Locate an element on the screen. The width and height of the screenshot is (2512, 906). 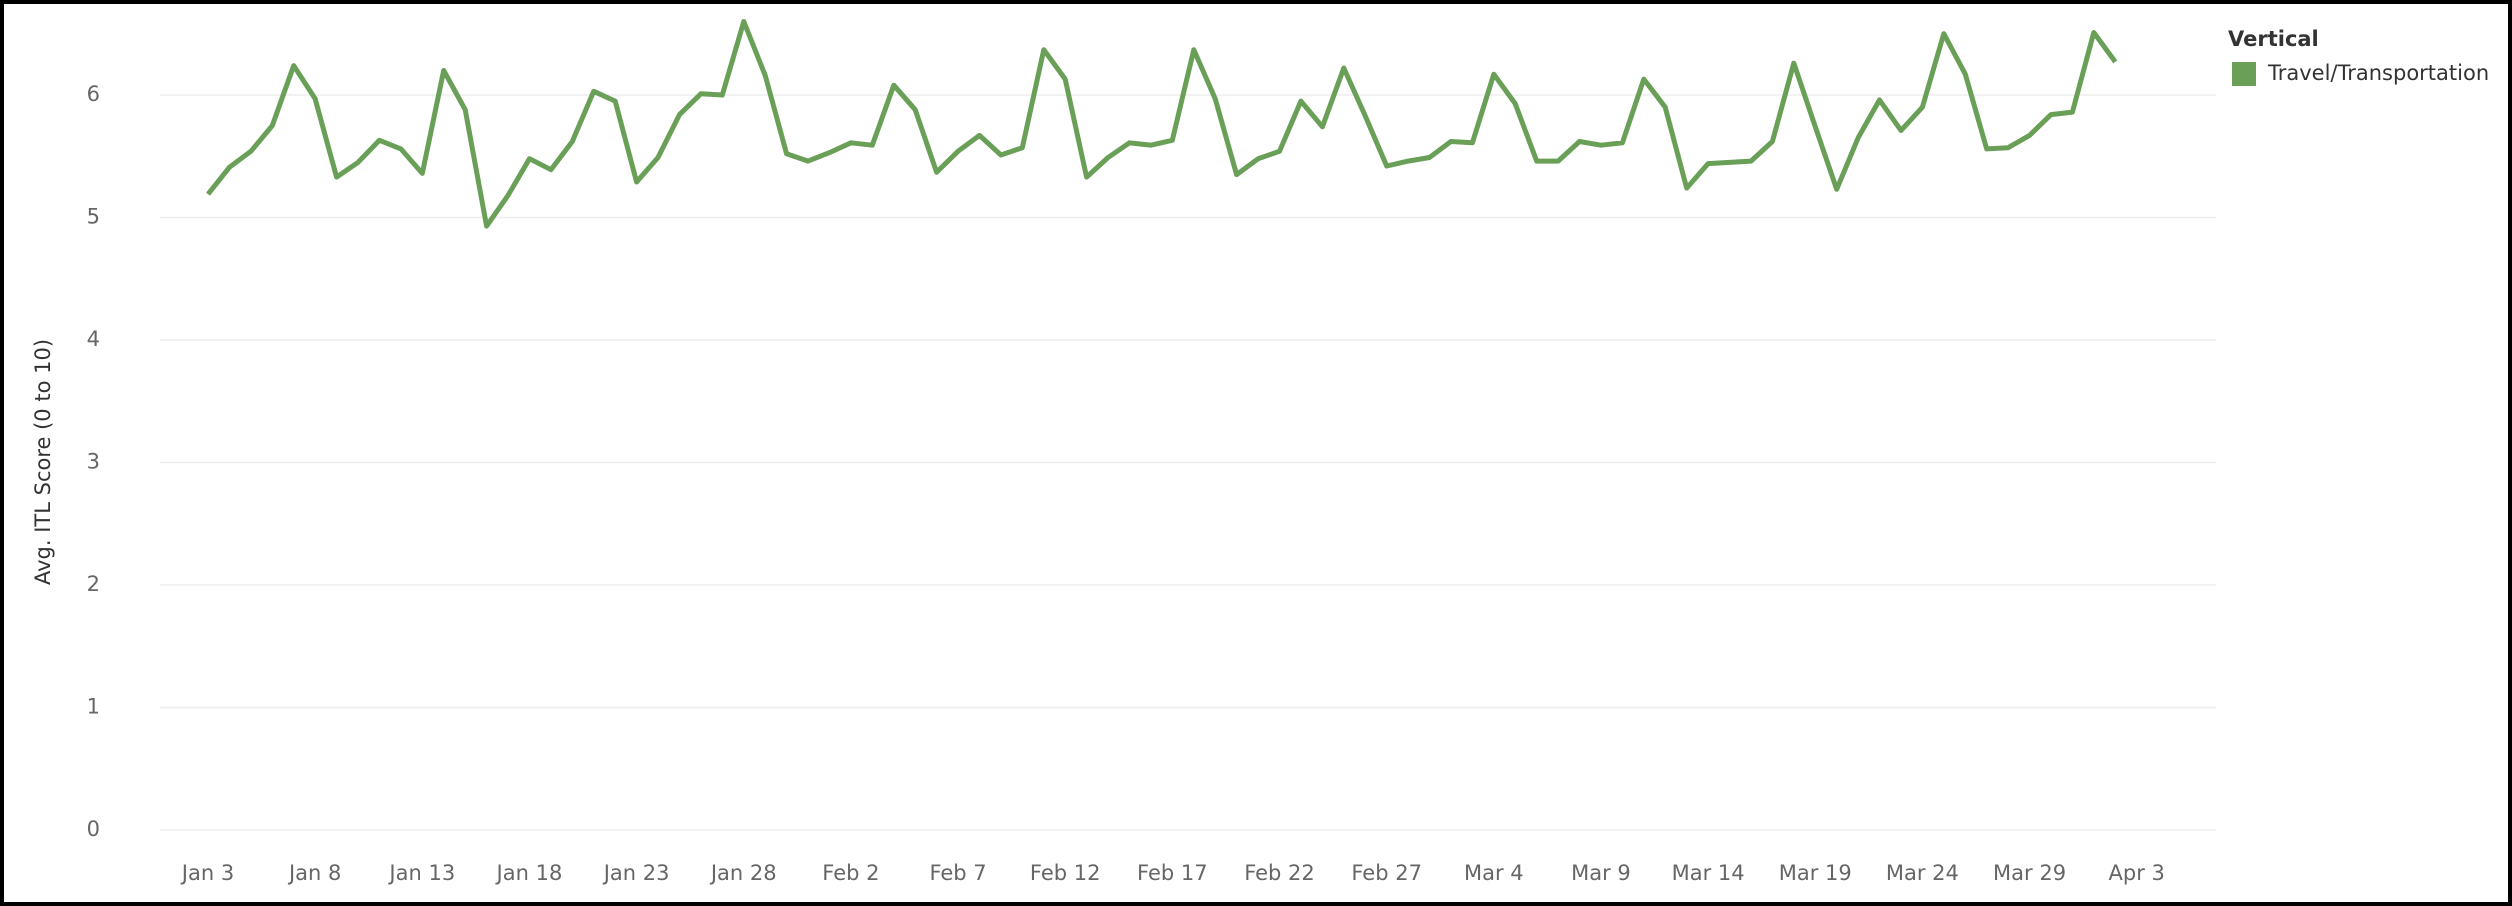
x-tick-label: Mar 19 is located at coordinates (1815, 873).